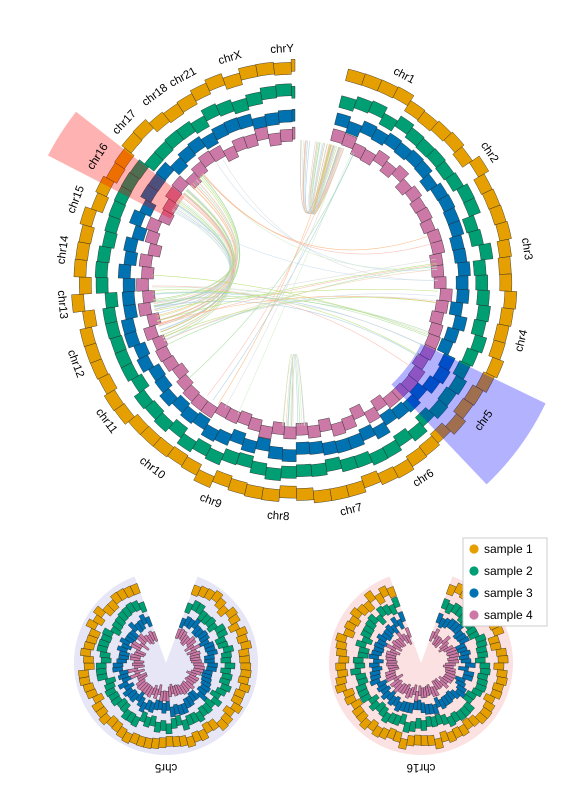 Image resolution: width=563 pixels, height=792 pixels. I want to click on legend-label-sample-4: sample 4, so click(508, 615).